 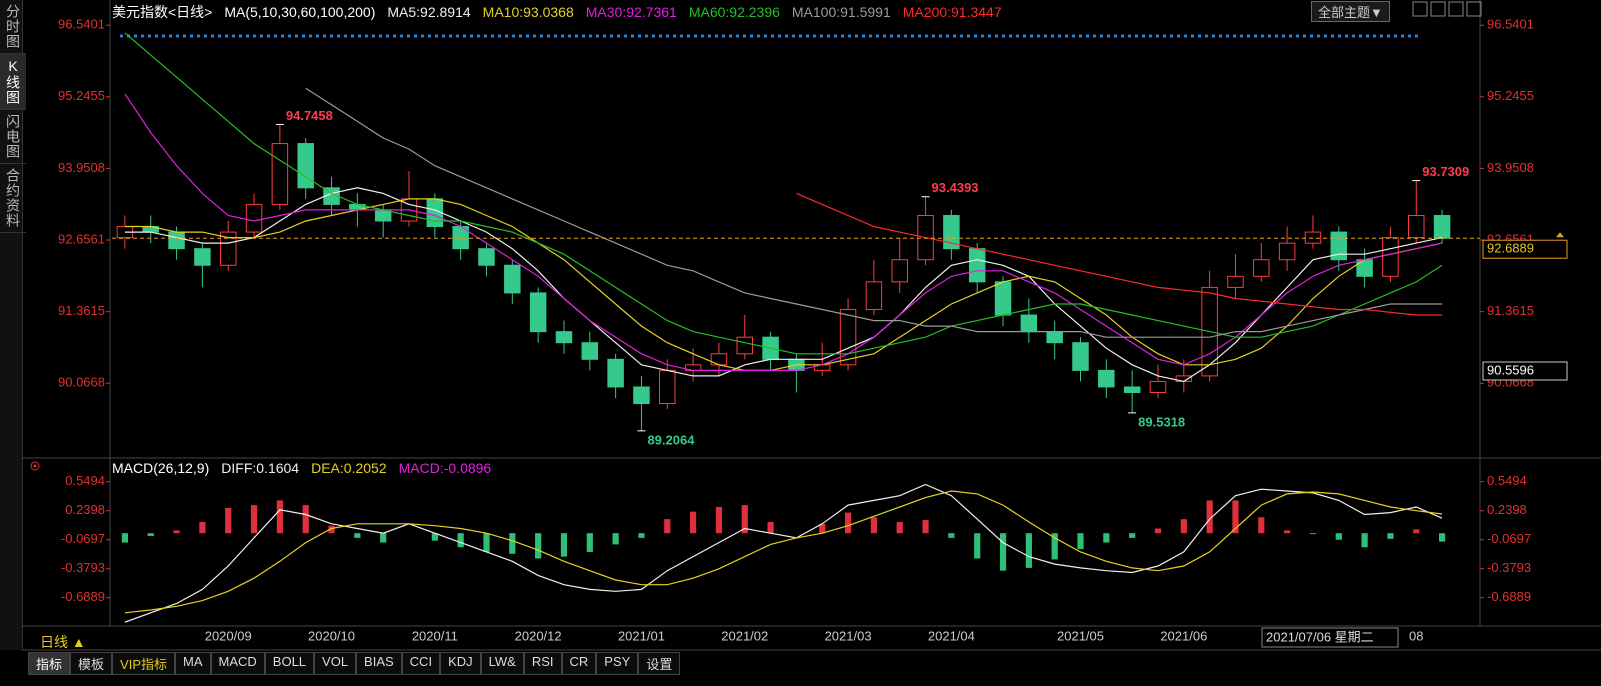 What do you see at coordinates (579, 663) in the screenshot?
I see `tab: CR` at bounding box center [579, 663].